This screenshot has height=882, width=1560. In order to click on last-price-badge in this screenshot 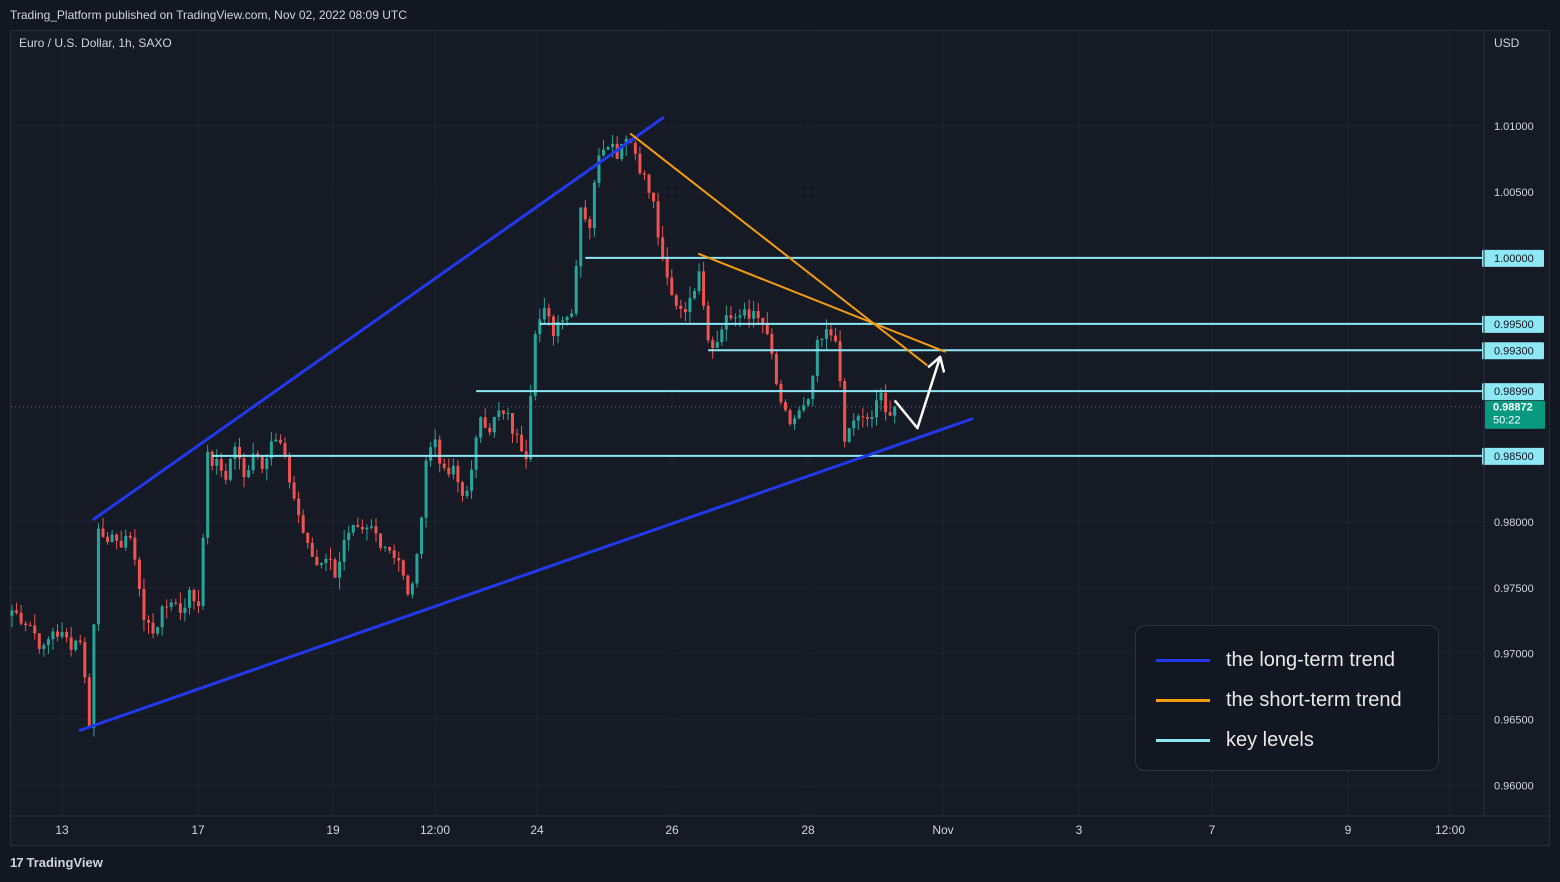, I will do `click(1515, 414)`.